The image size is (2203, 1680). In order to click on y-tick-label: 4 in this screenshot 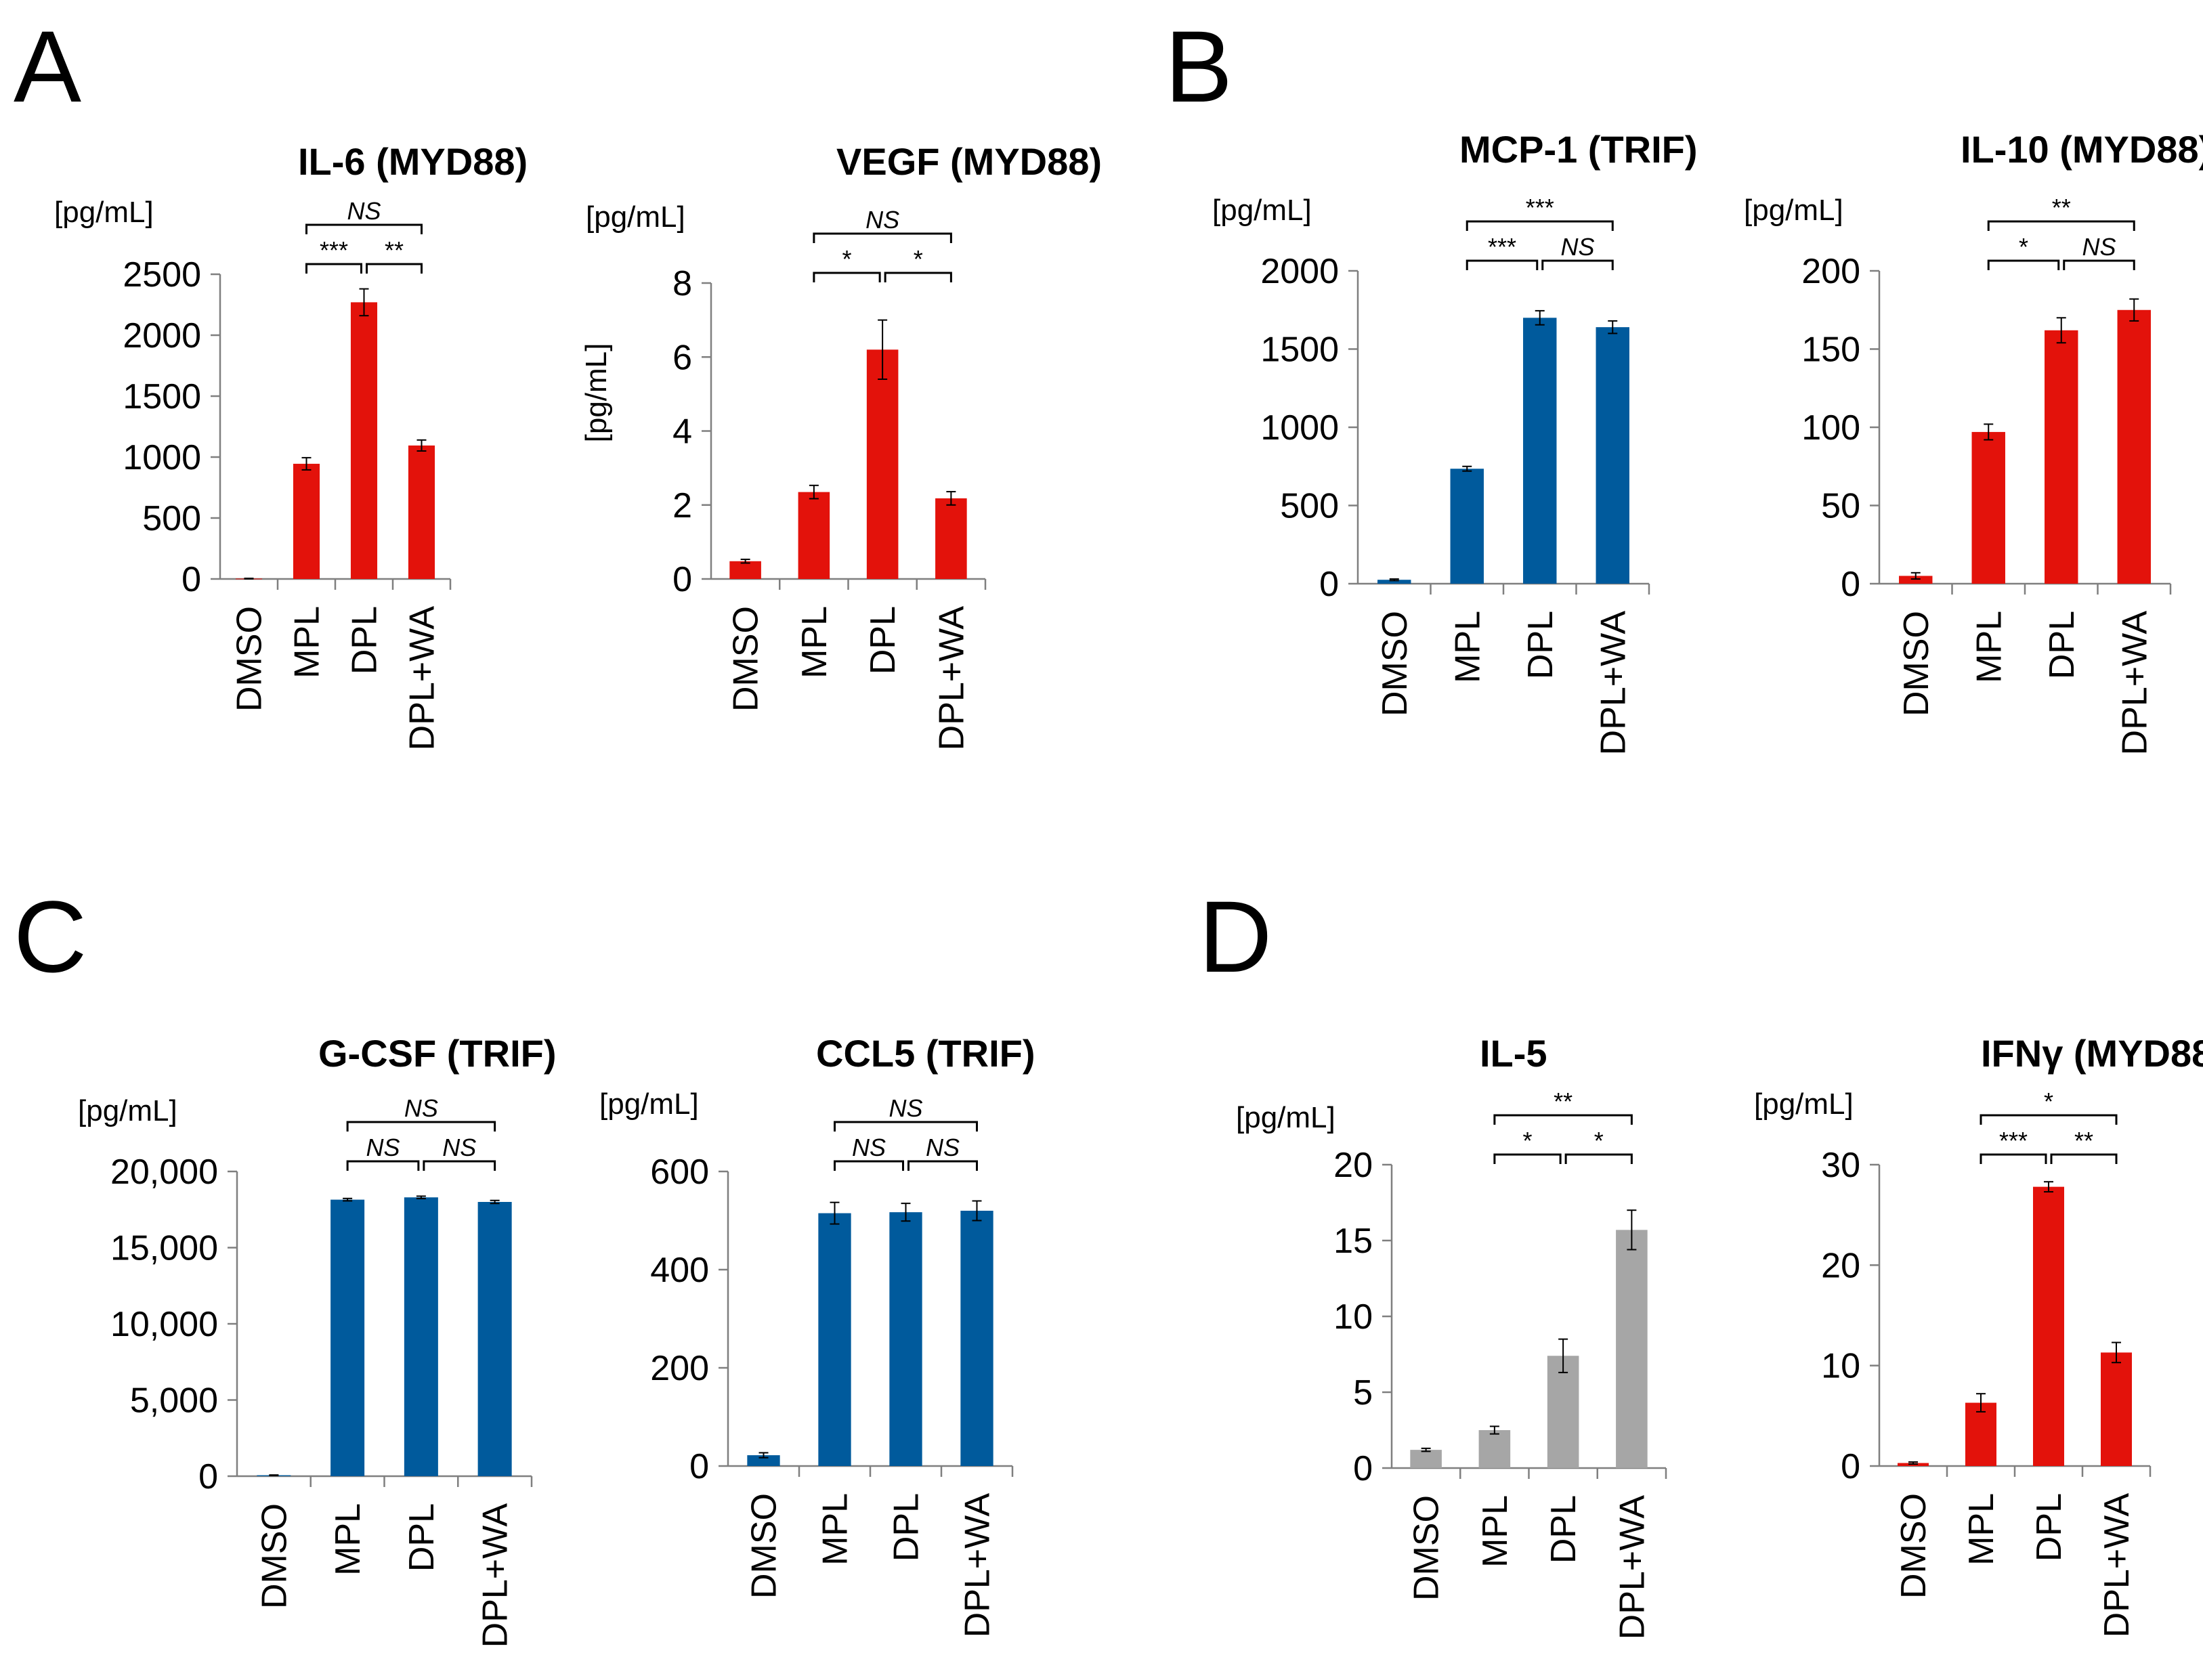, I will do `click(682, 432)`.